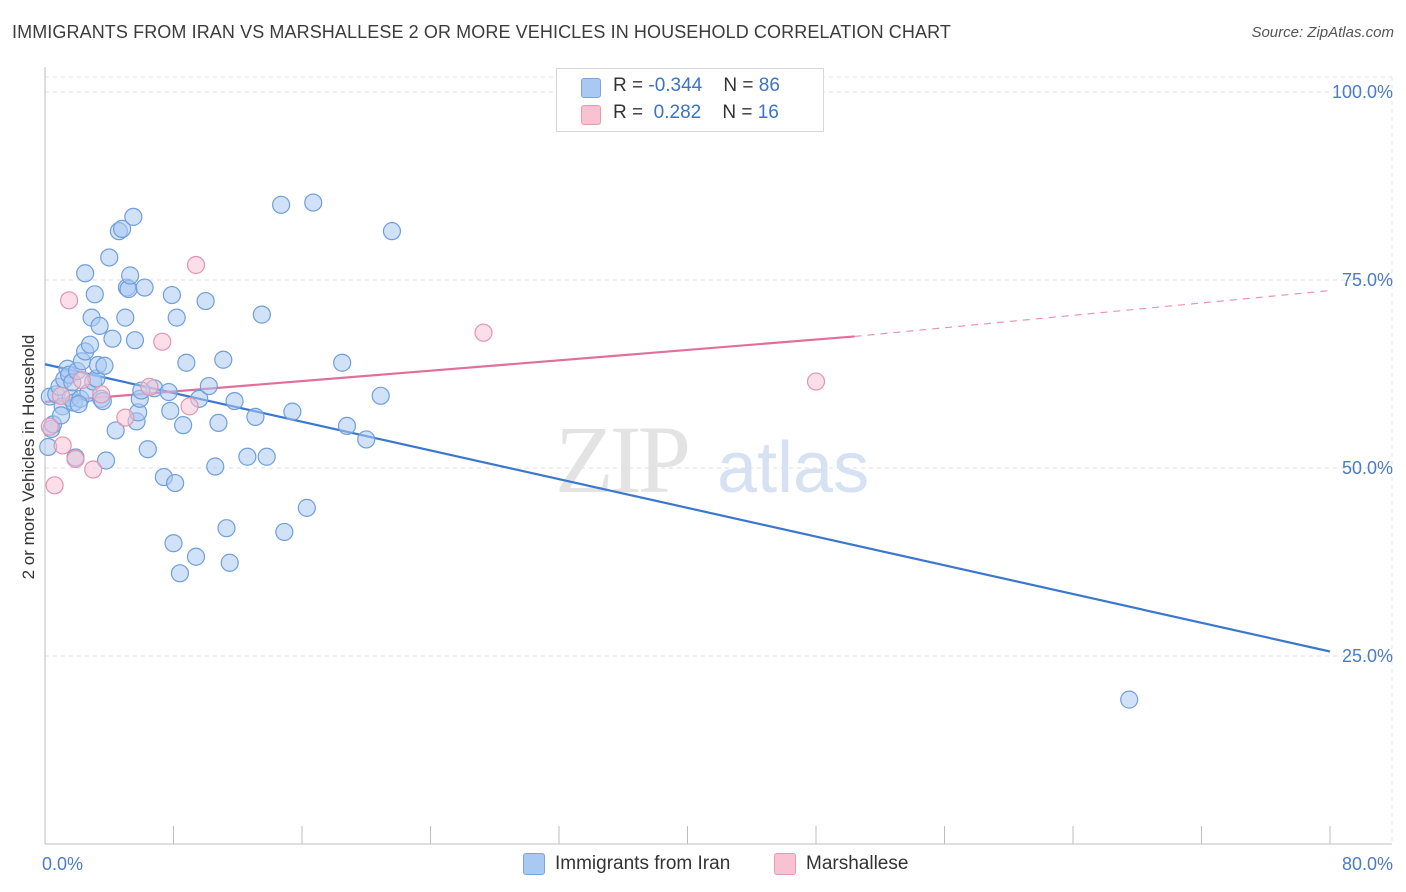 This screenshot has height=892, width=1406. What do you see at coordinates (62, 864) in the screenshot?
I see `x-tick-label: 0.0%` at bounding box center [62, 864].